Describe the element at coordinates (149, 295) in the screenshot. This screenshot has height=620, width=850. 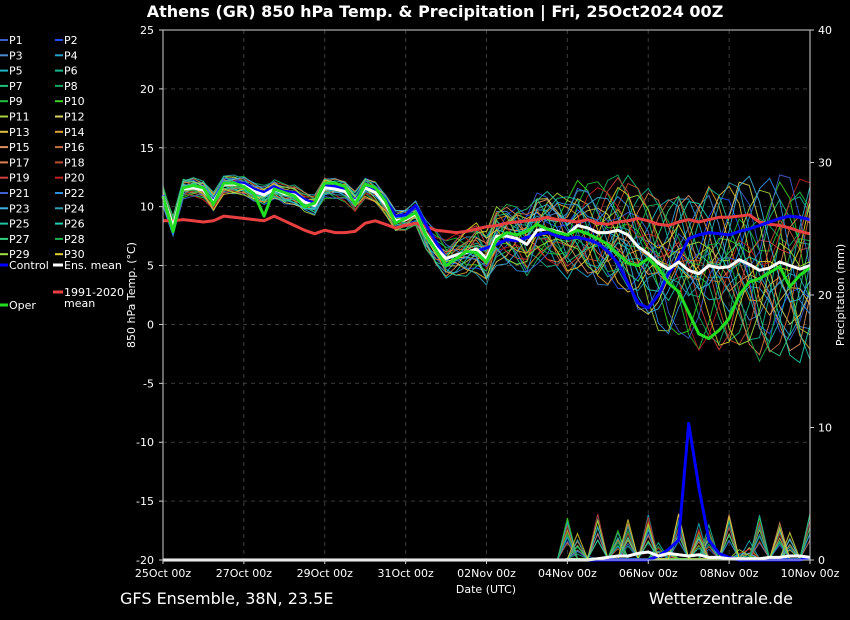
I see `y-axis-ticks: -20 -15 -10 -5 0 5 10 15 20 25` at that location.